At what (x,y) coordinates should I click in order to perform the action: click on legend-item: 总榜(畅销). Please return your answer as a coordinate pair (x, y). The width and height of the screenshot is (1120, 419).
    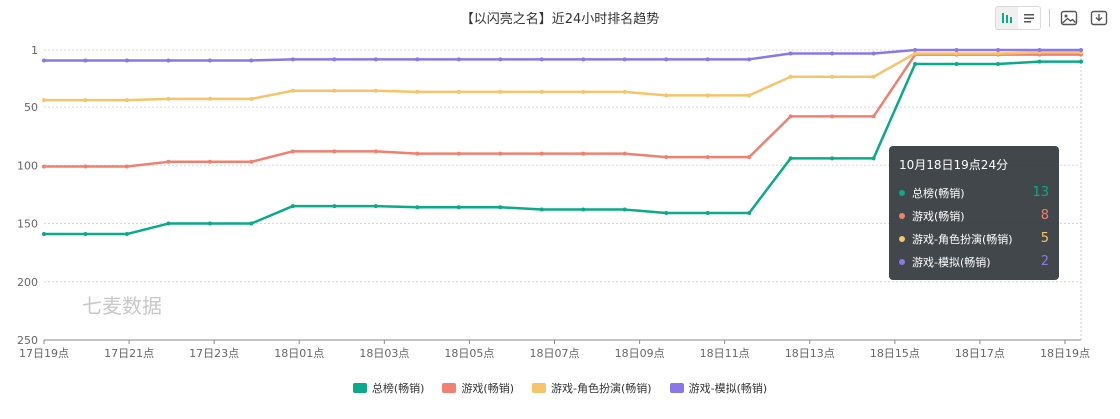
    Looking at the image, I should click on (388, 388).